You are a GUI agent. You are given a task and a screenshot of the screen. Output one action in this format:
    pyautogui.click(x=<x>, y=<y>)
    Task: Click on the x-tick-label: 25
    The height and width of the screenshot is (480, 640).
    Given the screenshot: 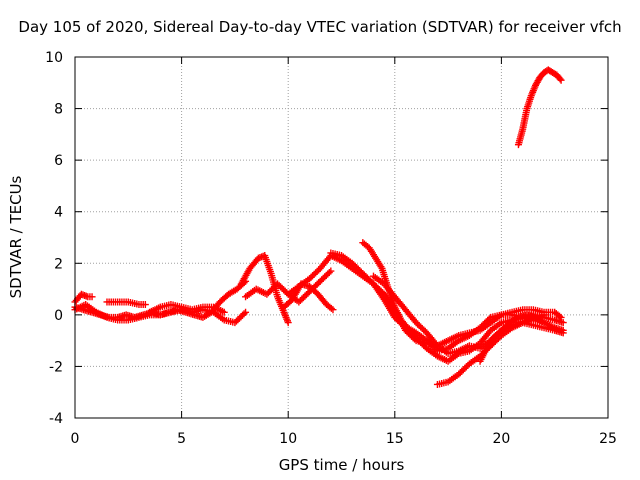 What is the action you would take?
    pyautogui.click(x=608, y=439)
    